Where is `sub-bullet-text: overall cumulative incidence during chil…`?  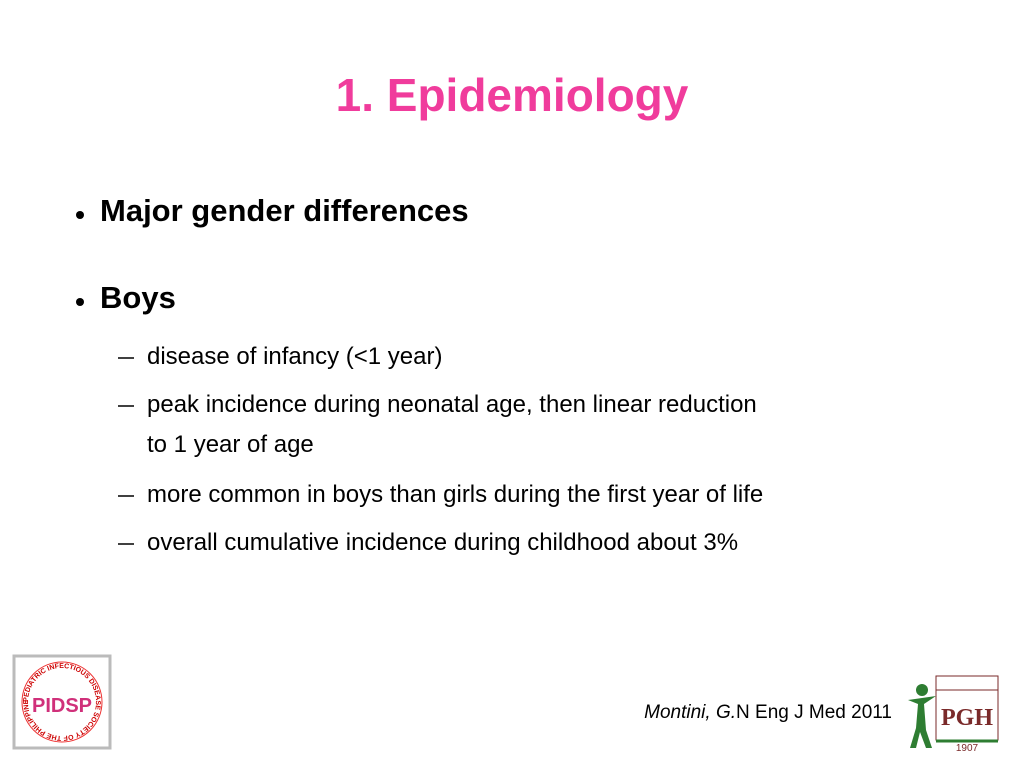
sub-bullet-text: overall cumulative incidence during chil… is located at coordinates (443, 542).